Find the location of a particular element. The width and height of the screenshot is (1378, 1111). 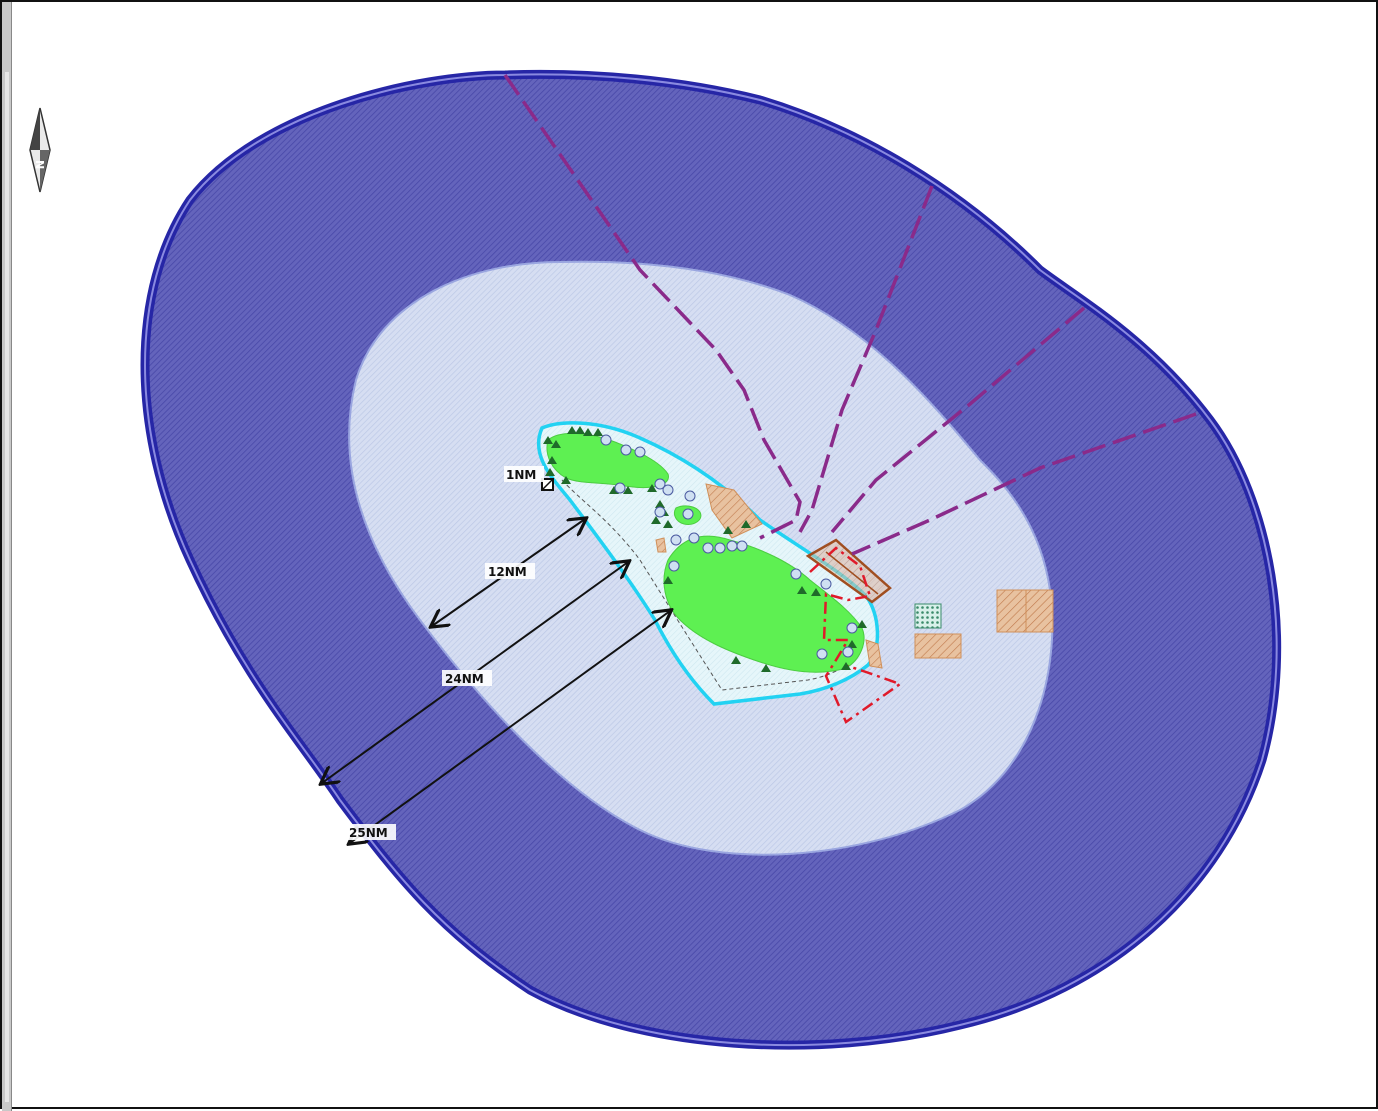

svg-text: 1NM is located at coordinates (521, 475).